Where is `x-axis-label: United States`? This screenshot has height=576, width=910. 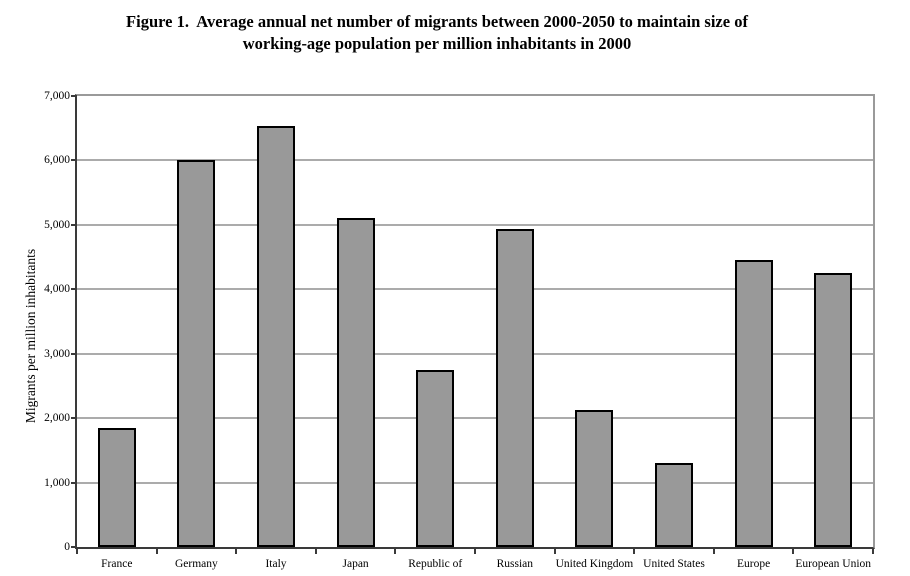 x-axis-label: United States is located at coordinates (674, 564).